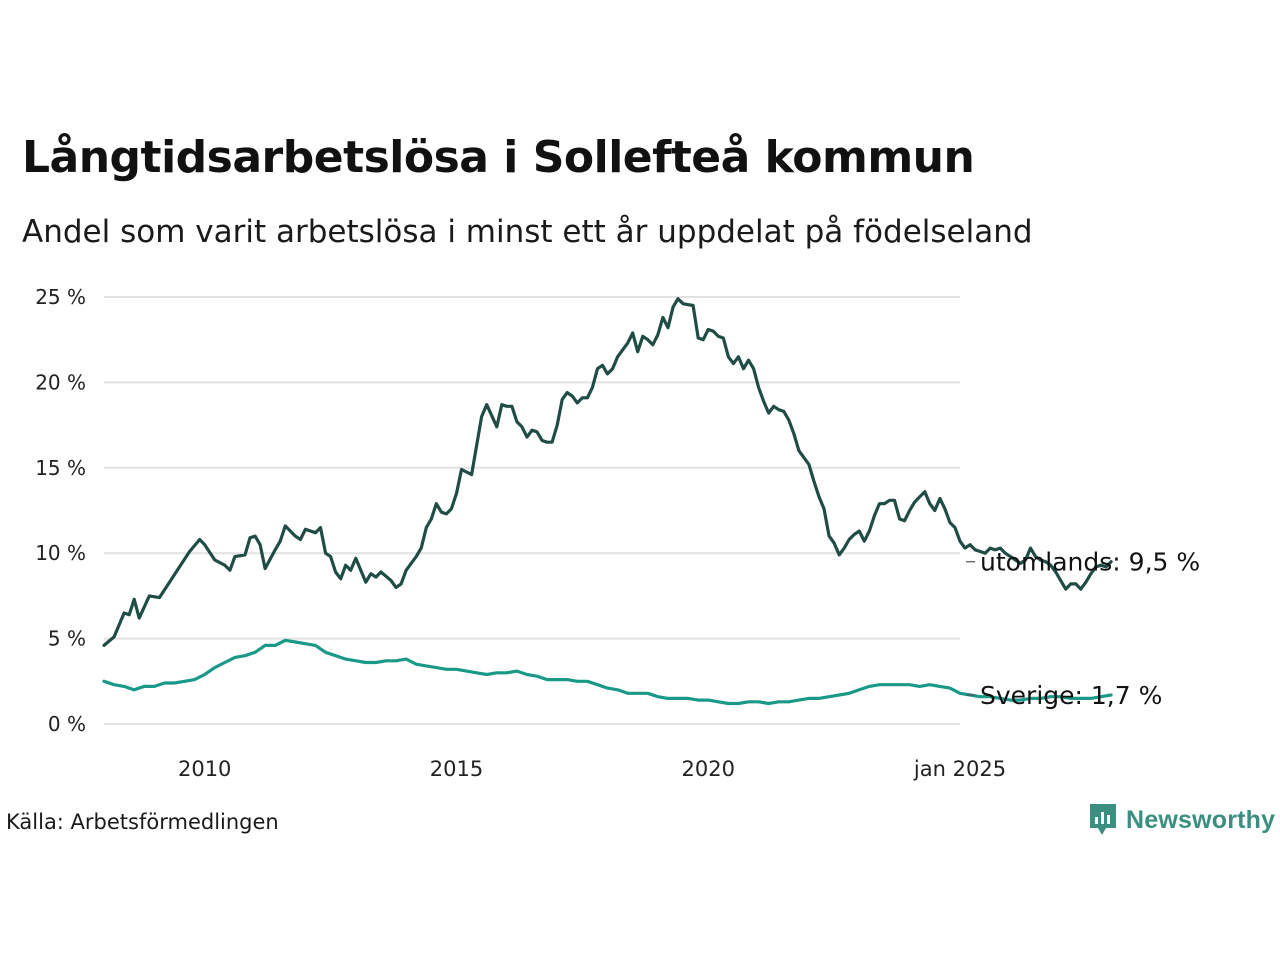  I want to click on series-labels: utomlands: 9,5 % Sverige: 1,7 %, so click(1083, 629).